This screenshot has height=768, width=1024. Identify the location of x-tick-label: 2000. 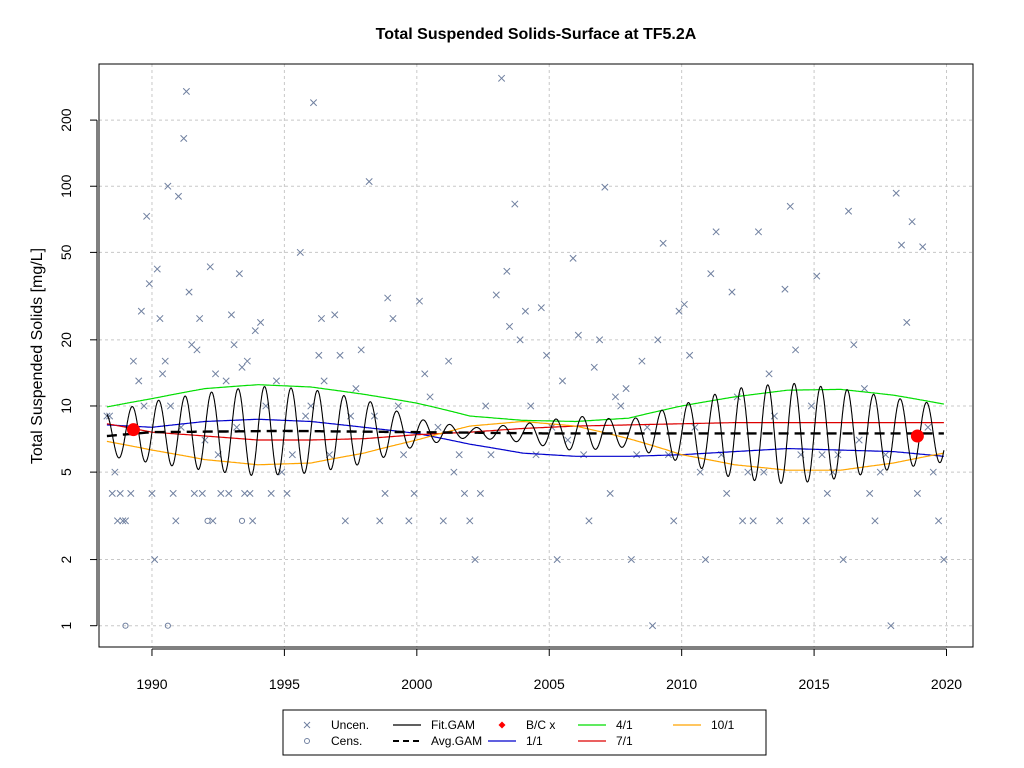
(416, 684).